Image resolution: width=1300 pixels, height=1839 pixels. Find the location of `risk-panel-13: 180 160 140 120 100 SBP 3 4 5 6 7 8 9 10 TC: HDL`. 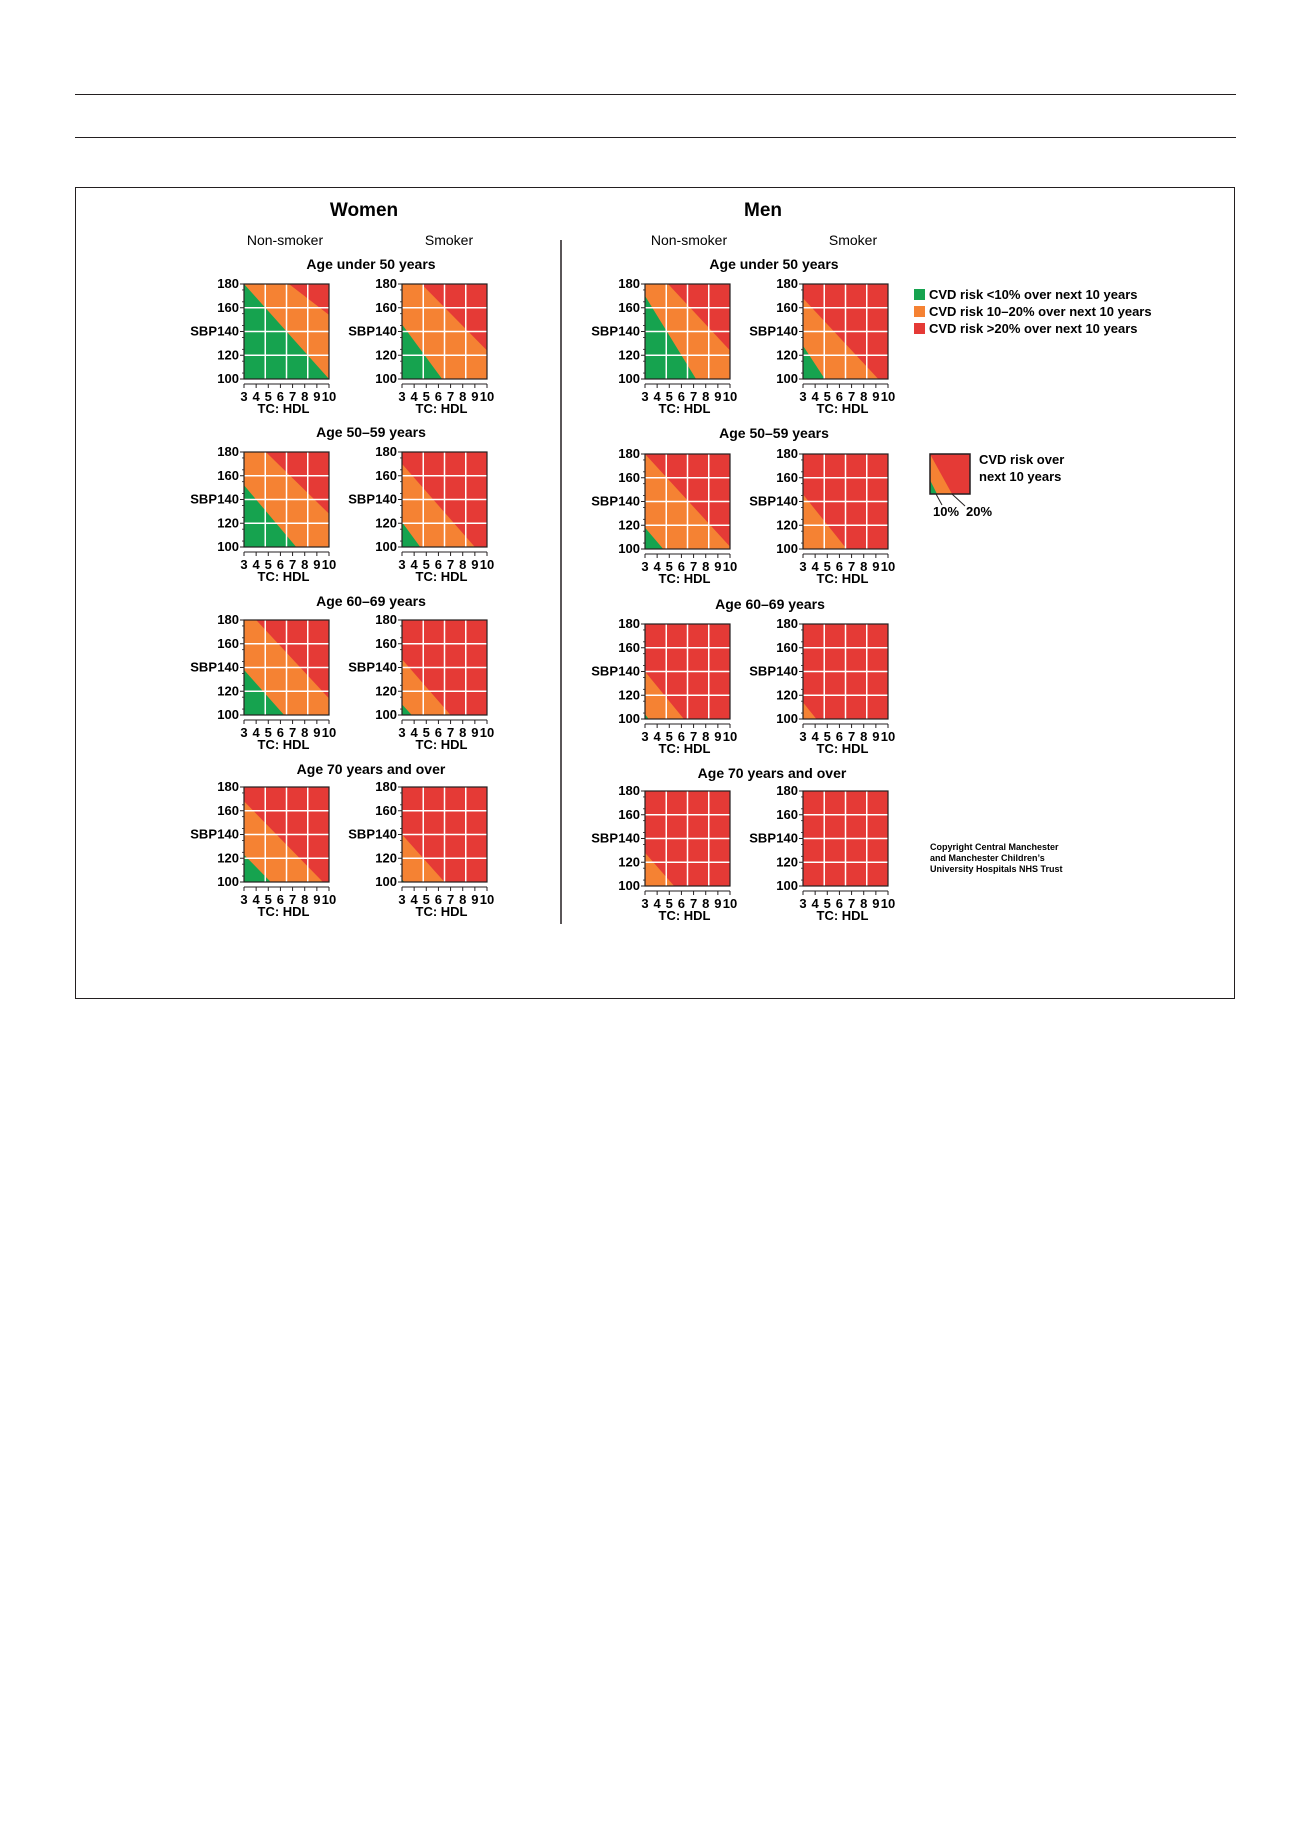

risk-panel-13: 180 160 140 120 100 SBP 3 4 5 6 7 8 9 10 TC: HDL is located at coordinates (664, 686).